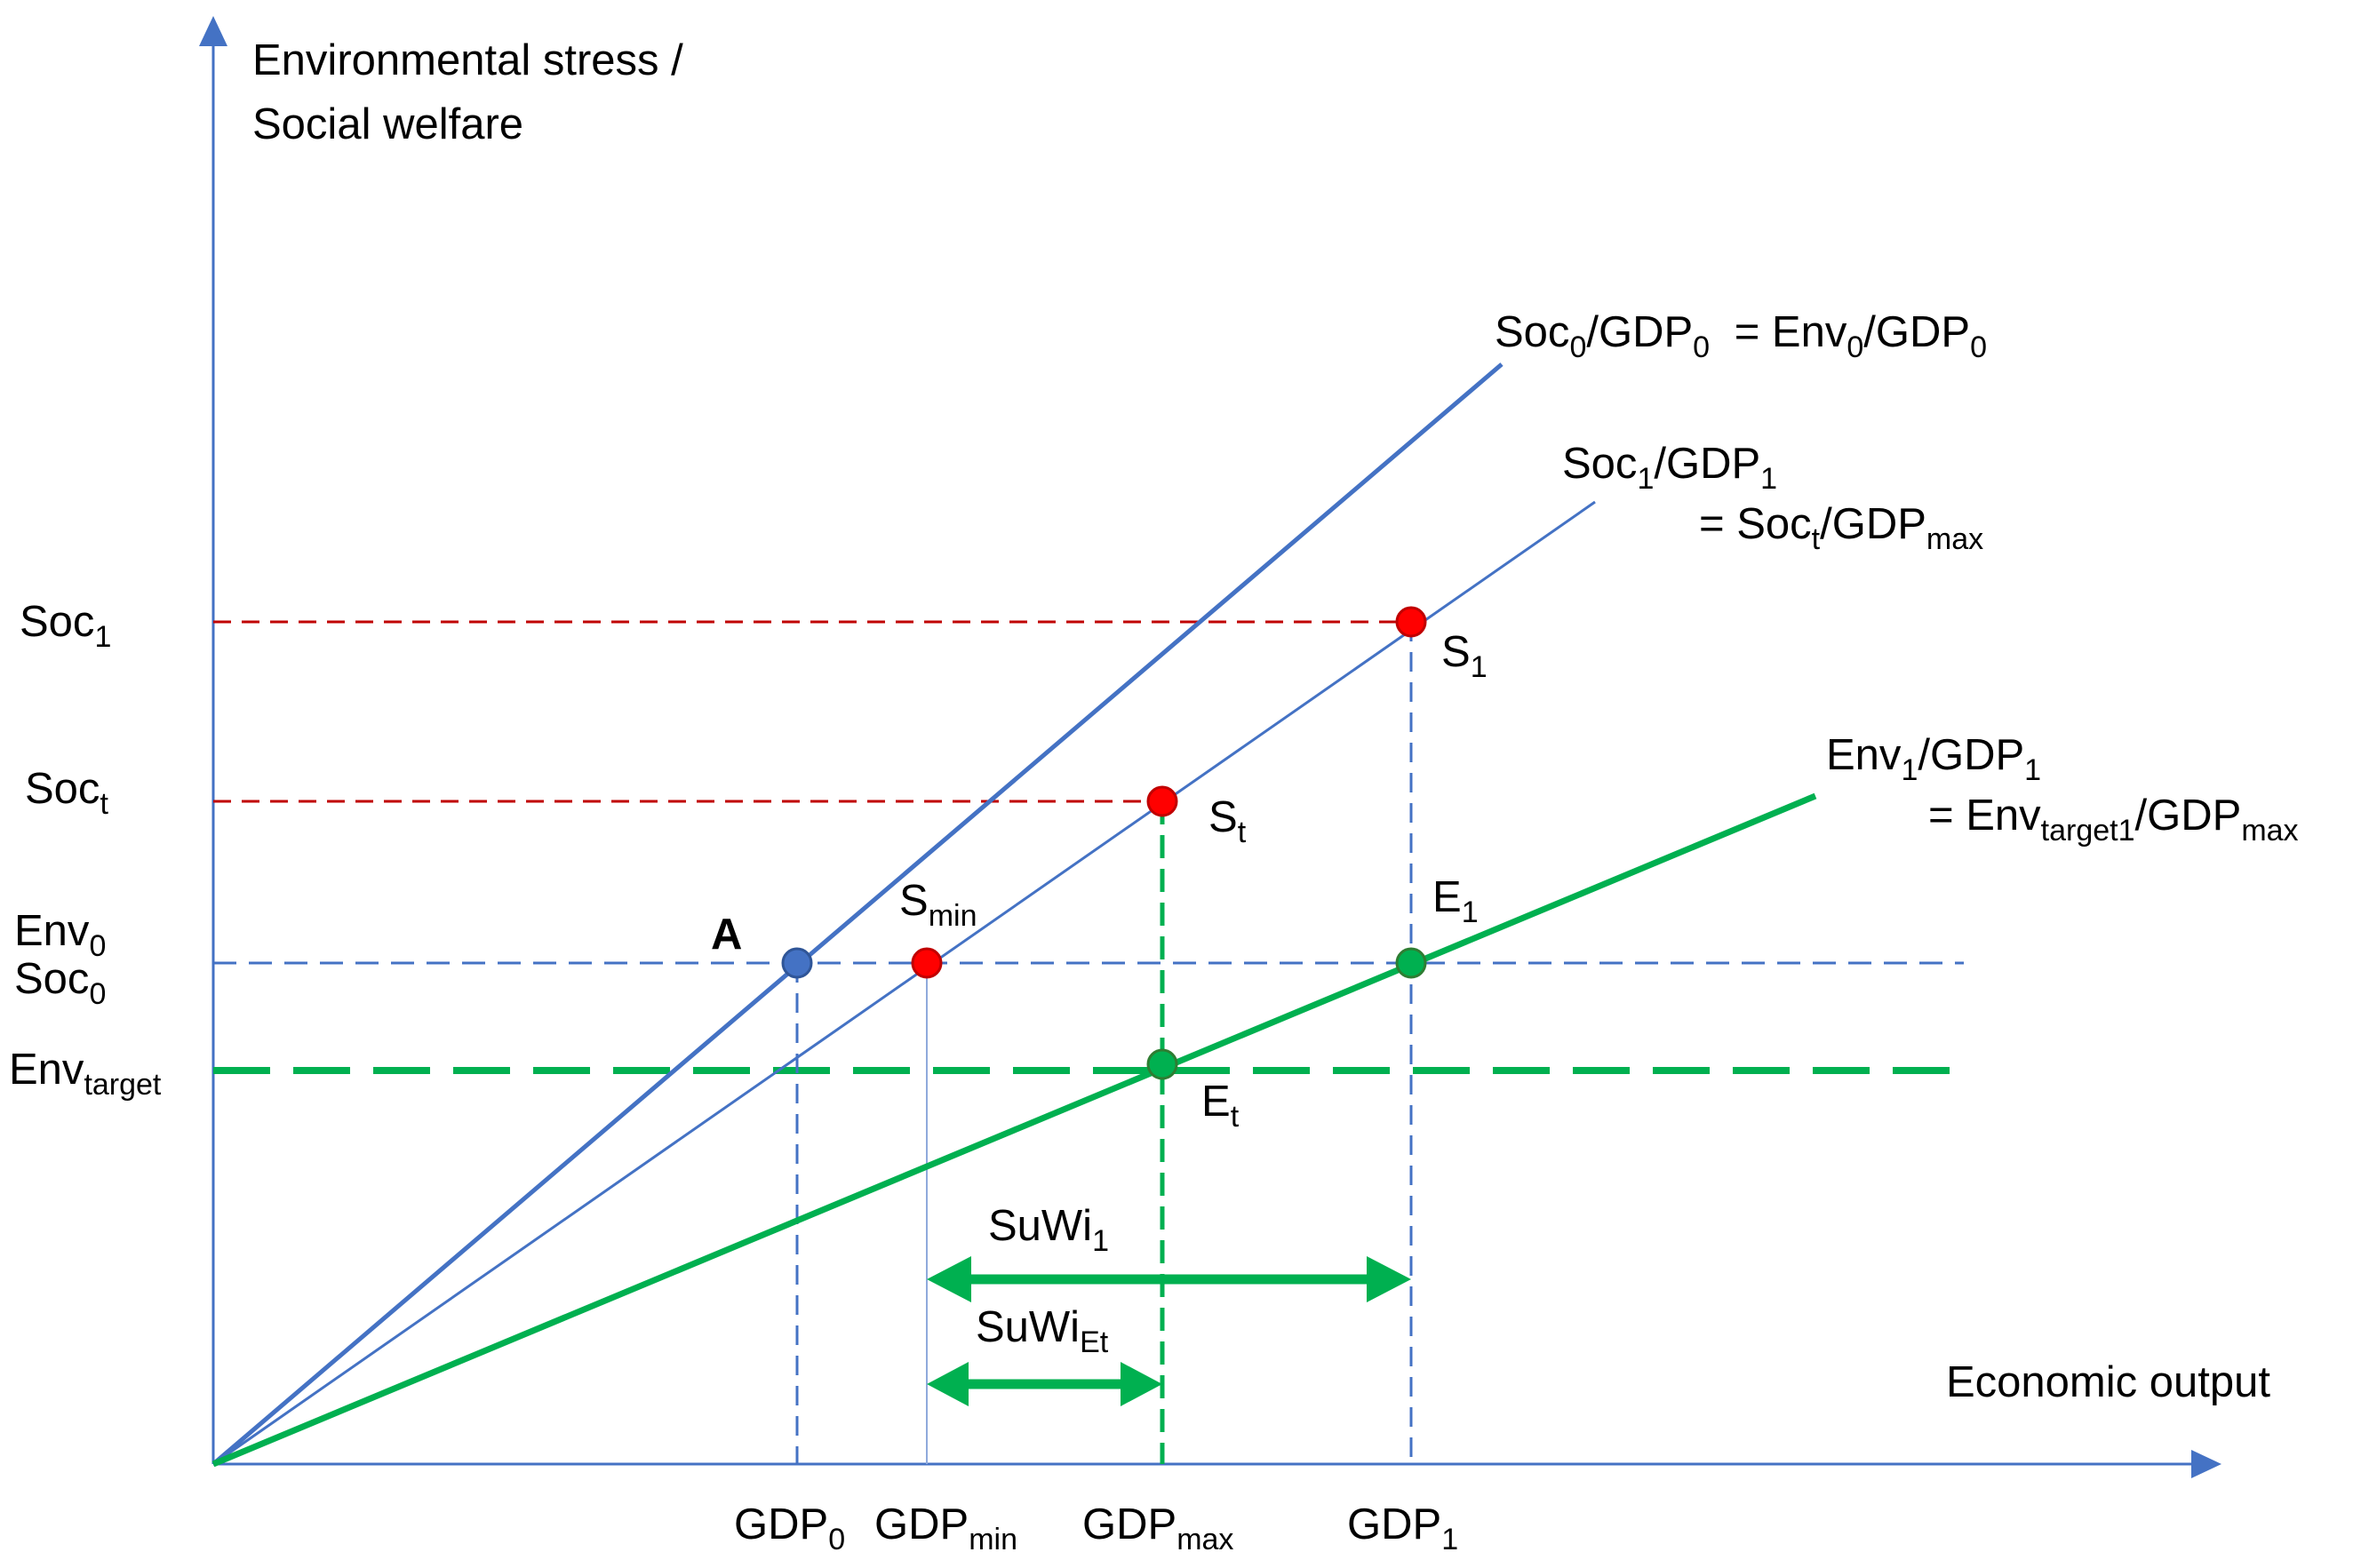 The image size is (2369, 1568). I want to click on point-a-label: A, so click(726, 935).